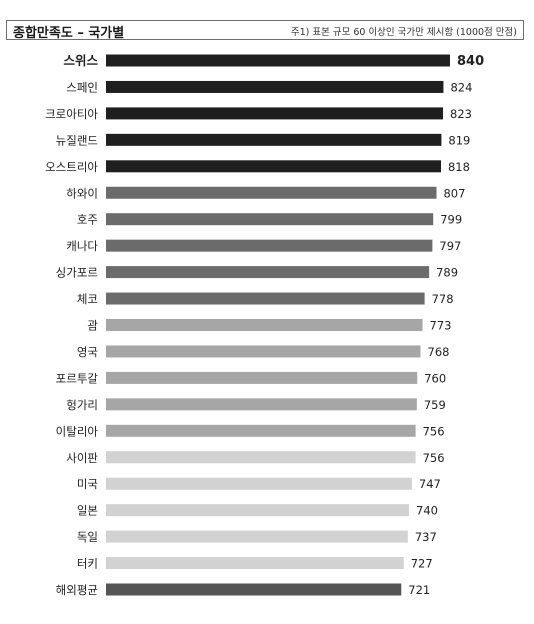 The image size is (534, 624). I want to click on category-label: 터키, so click(87, 564).